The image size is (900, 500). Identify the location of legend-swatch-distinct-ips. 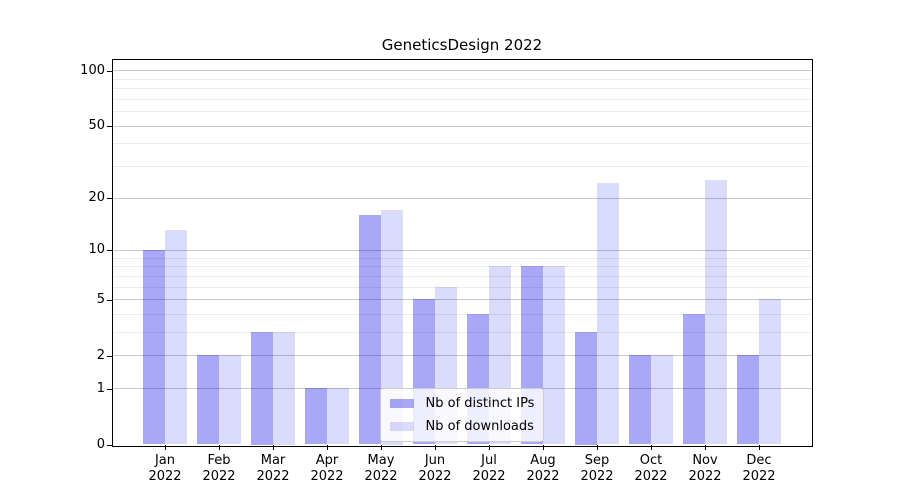
(401, 403).